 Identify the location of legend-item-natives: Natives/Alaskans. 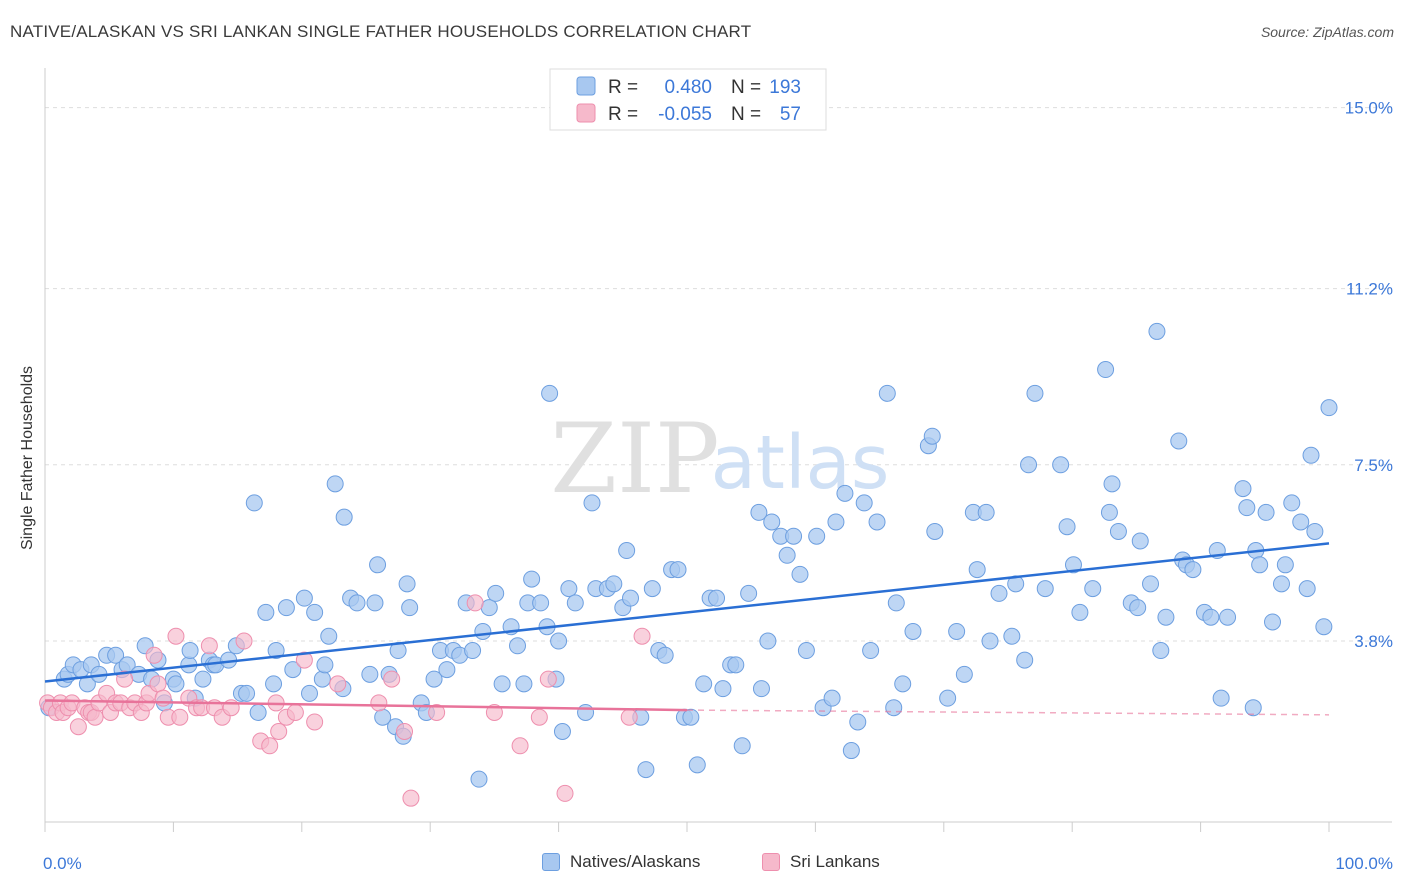
(621, 862).